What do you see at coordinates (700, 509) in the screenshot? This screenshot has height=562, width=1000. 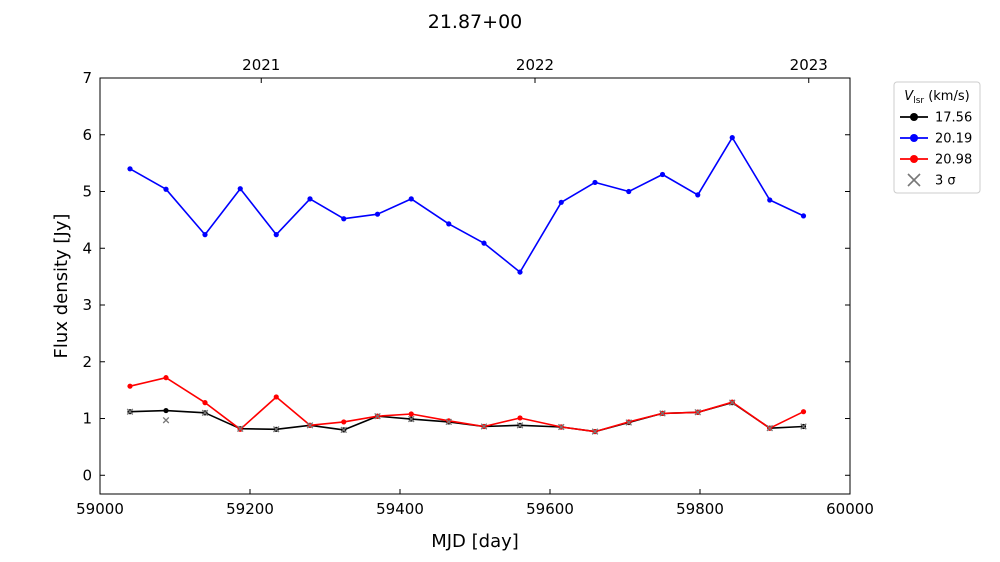 I see `x-tick-label: 59800` at bounding box center [700, 509].